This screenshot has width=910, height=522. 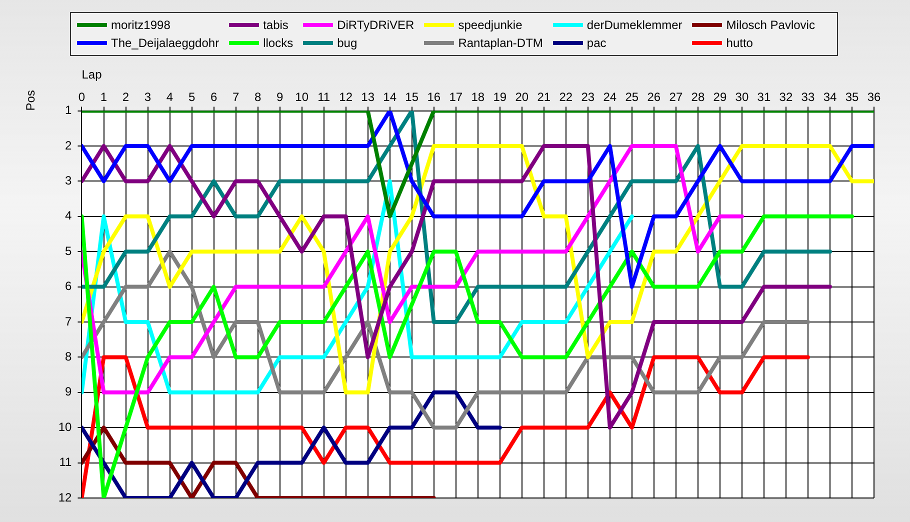 What do you see at coordinates (770, 25) in the screenshot?
I see `legend-label: Milosch Pavlovic` at bounding box center [770, 25].